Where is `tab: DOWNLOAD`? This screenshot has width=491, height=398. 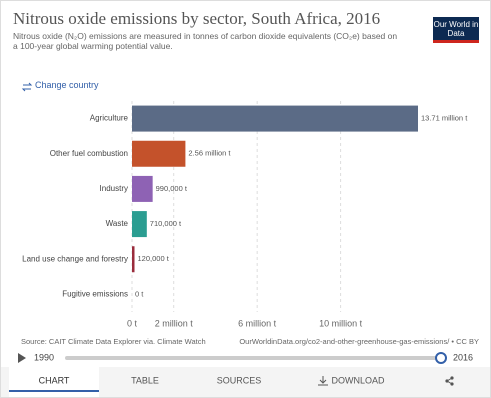
tab: DOWNLOAD is located at coordinates (358, 380).